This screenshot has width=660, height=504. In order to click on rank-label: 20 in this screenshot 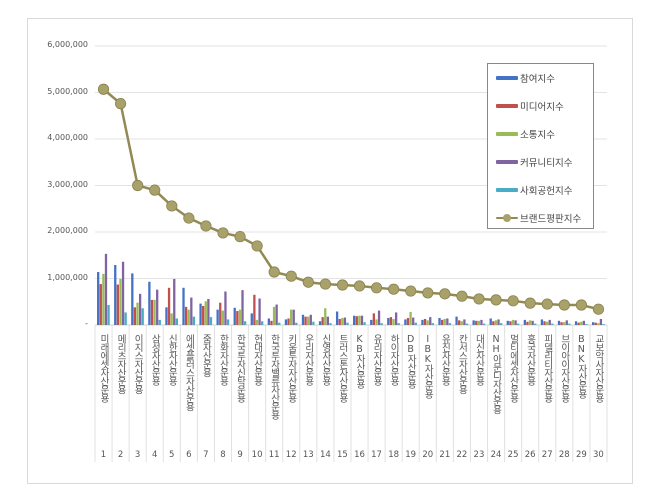, I will do `click(428, 455)`.